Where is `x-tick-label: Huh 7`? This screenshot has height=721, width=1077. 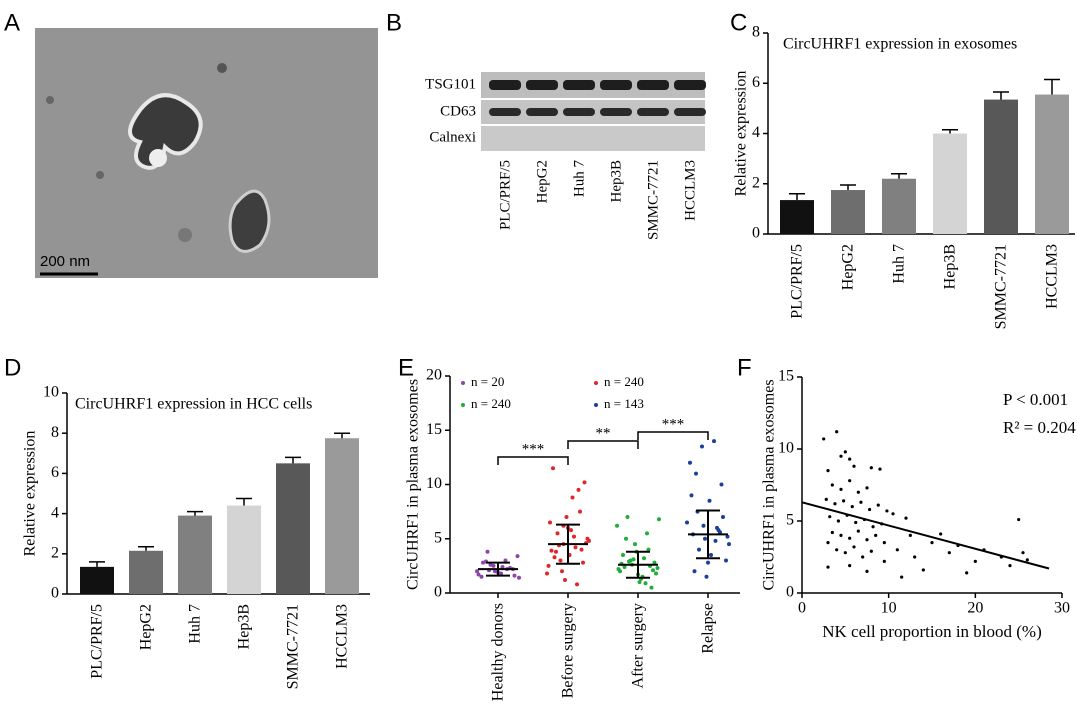
x-tick-label: Huh 7 is located at coordinates (899, 264).